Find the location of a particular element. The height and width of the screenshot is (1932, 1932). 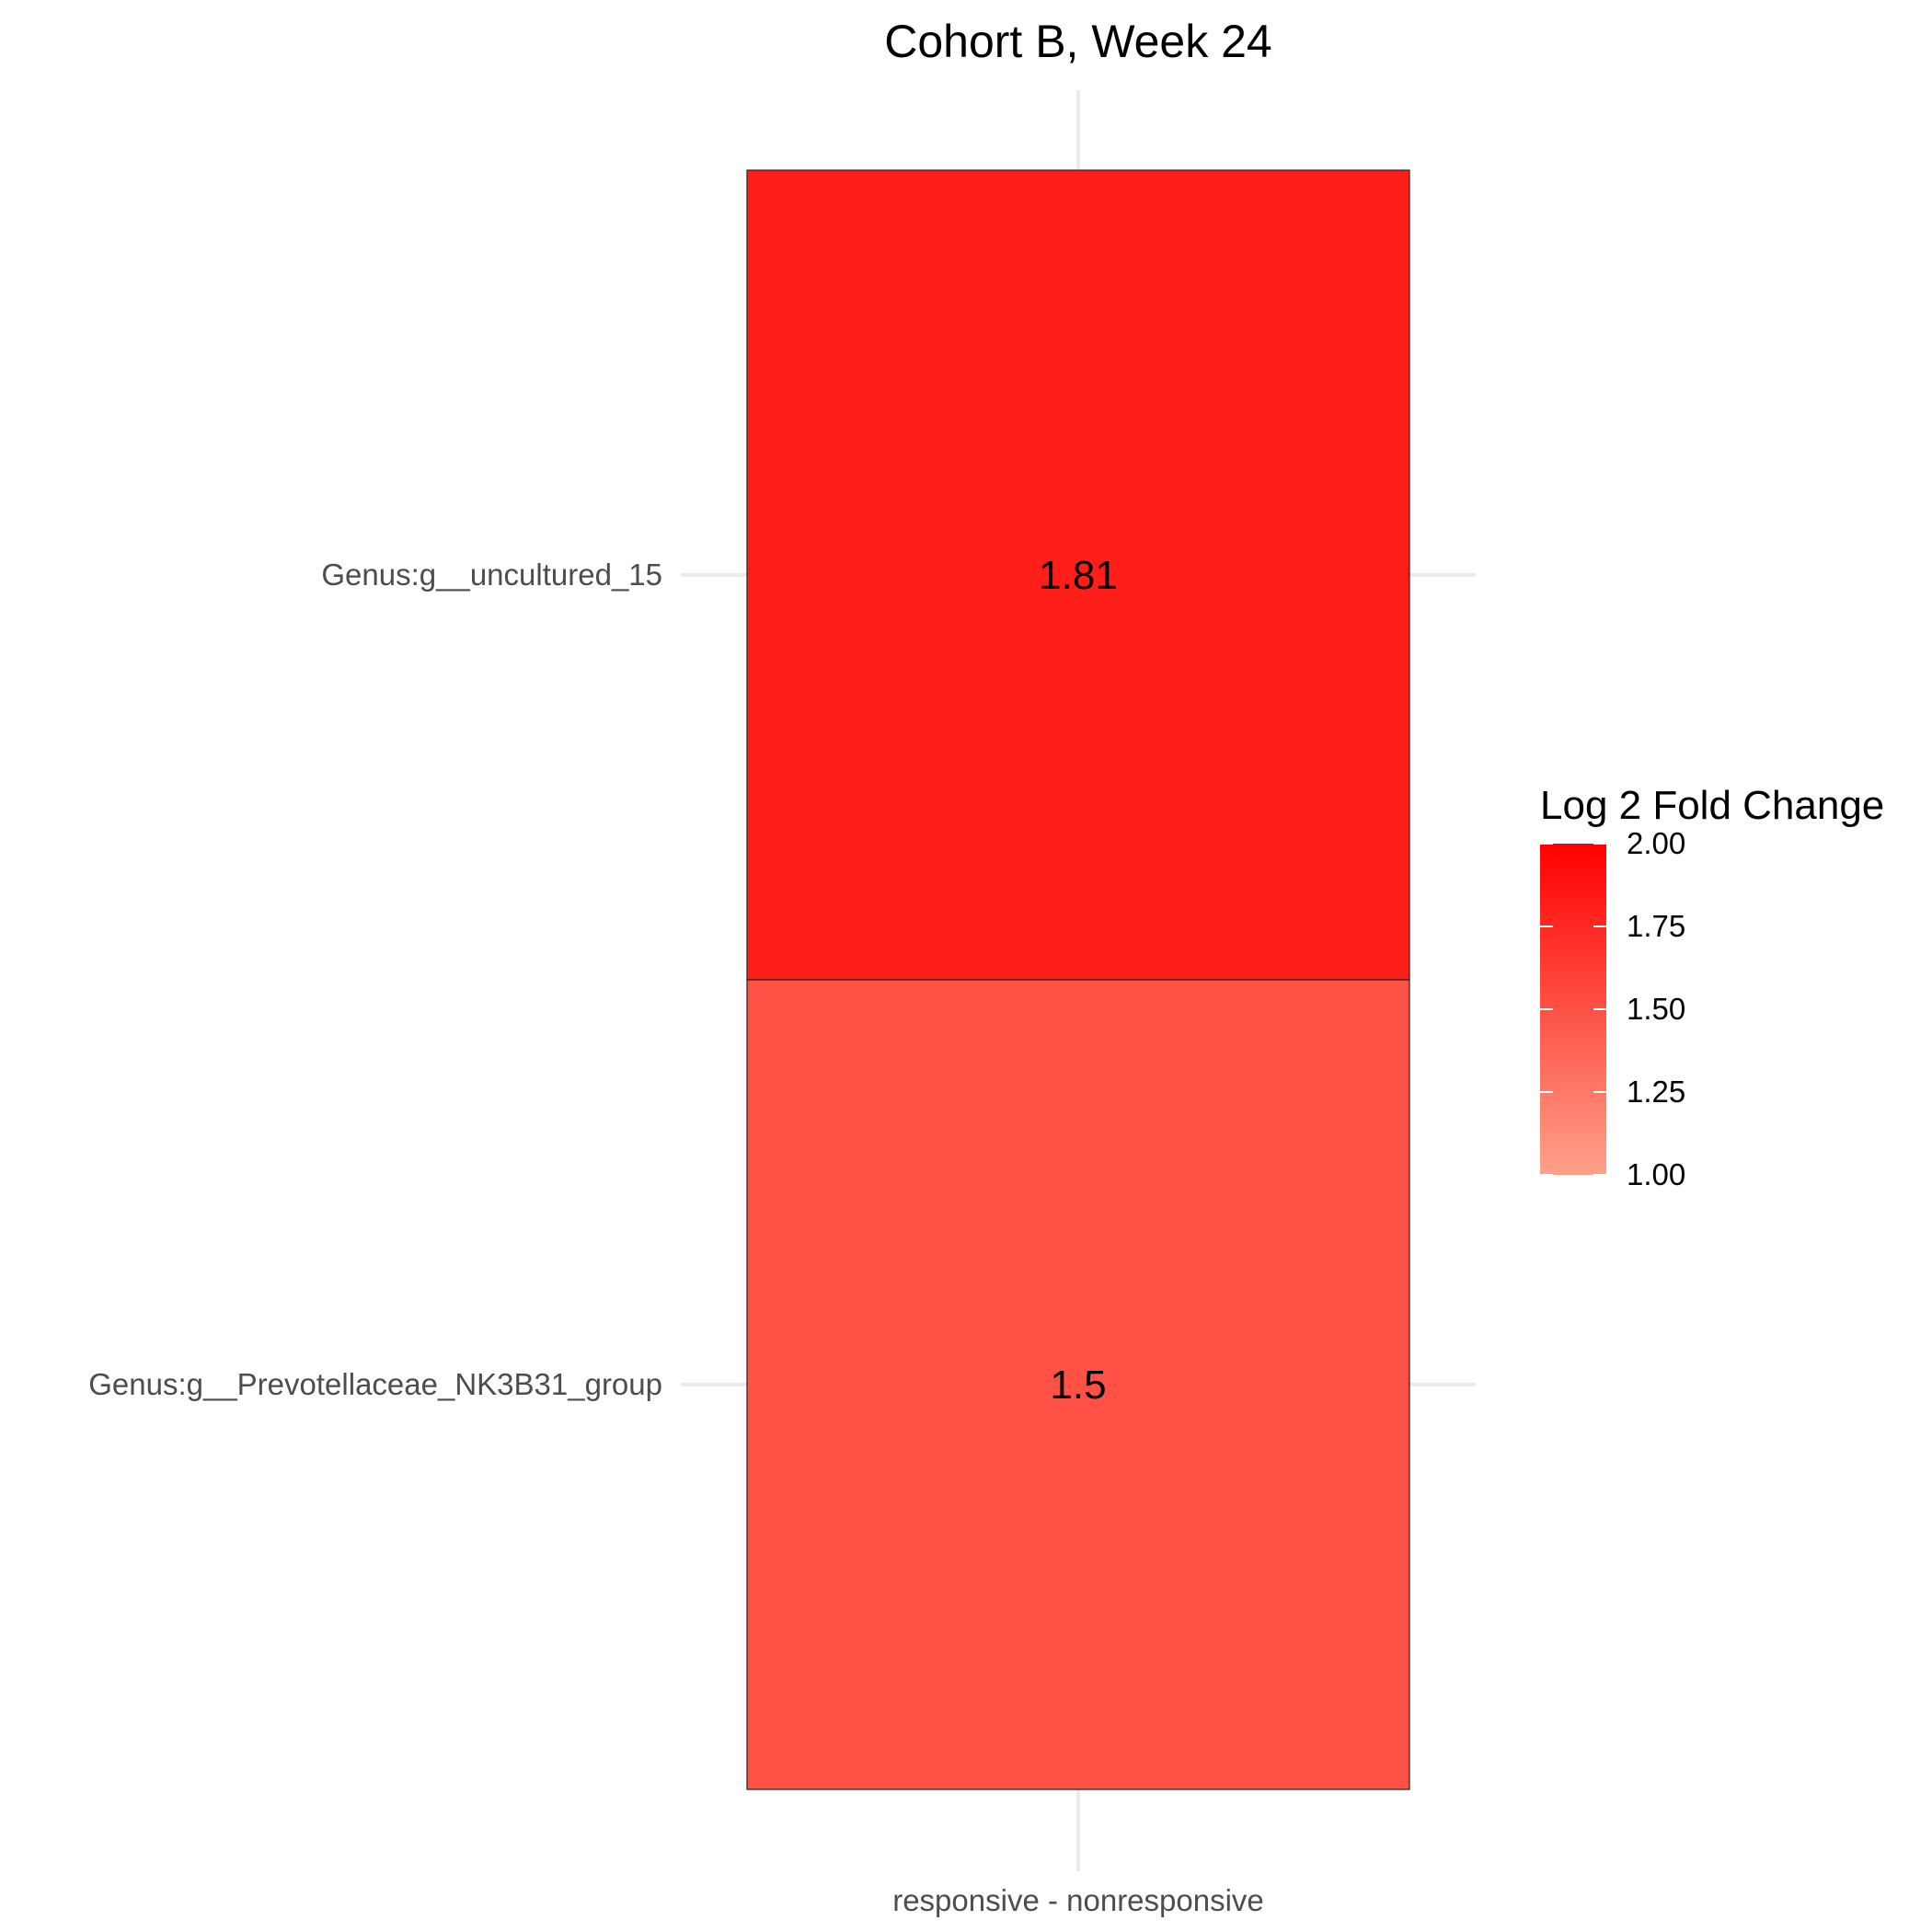

cell-value-label: 1.81 is located at coordinates (1078, 575).